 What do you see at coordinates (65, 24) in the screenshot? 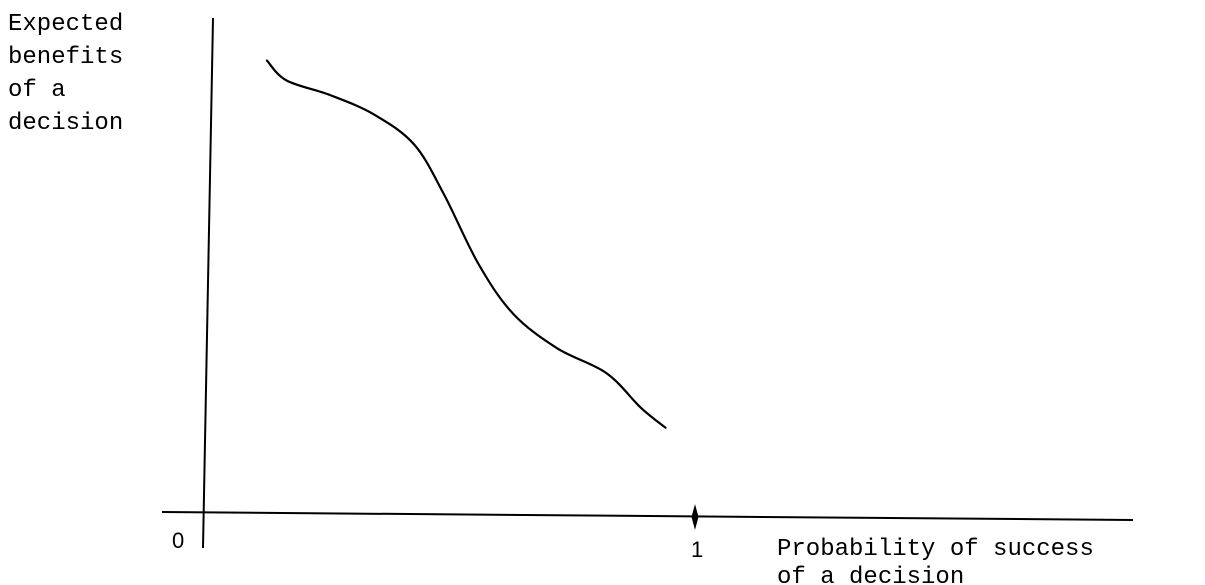
I see `y-axis-label-line: Expected` at bounding box center [65, 24].